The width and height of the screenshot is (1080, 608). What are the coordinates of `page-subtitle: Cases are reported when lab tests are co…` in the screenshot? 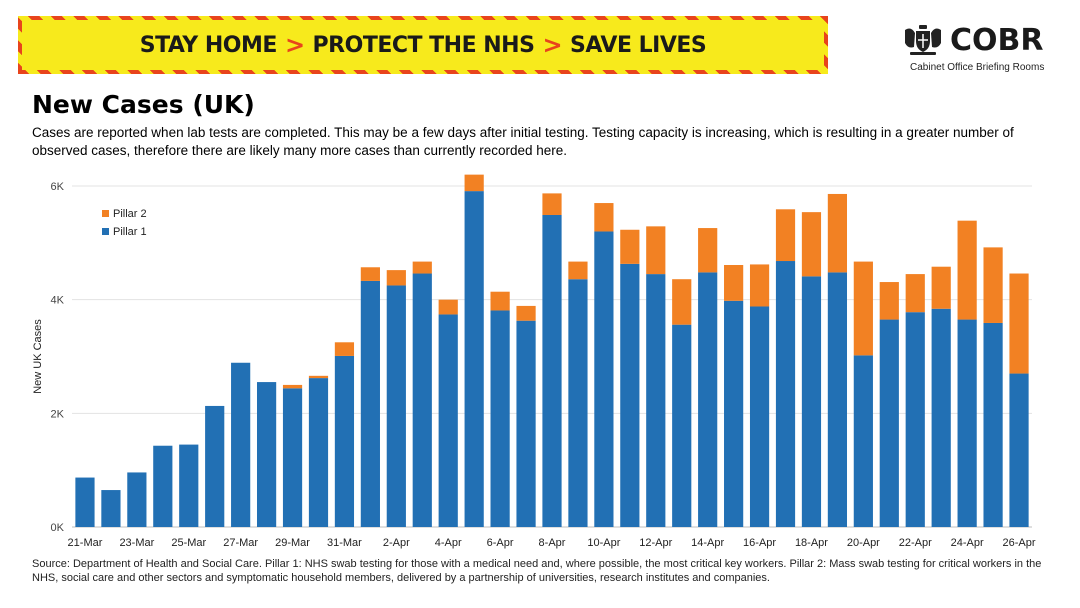 It's located at (523, 141).